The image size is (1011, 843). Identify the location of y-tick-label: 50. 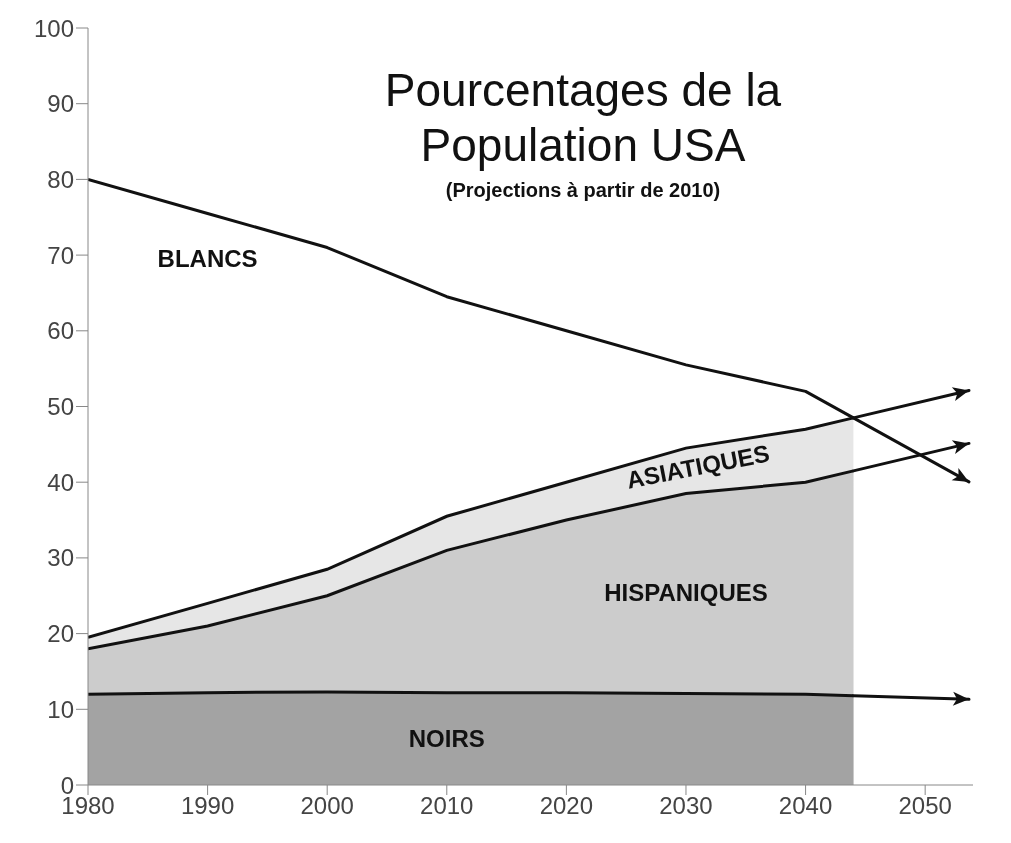
(60, 407).